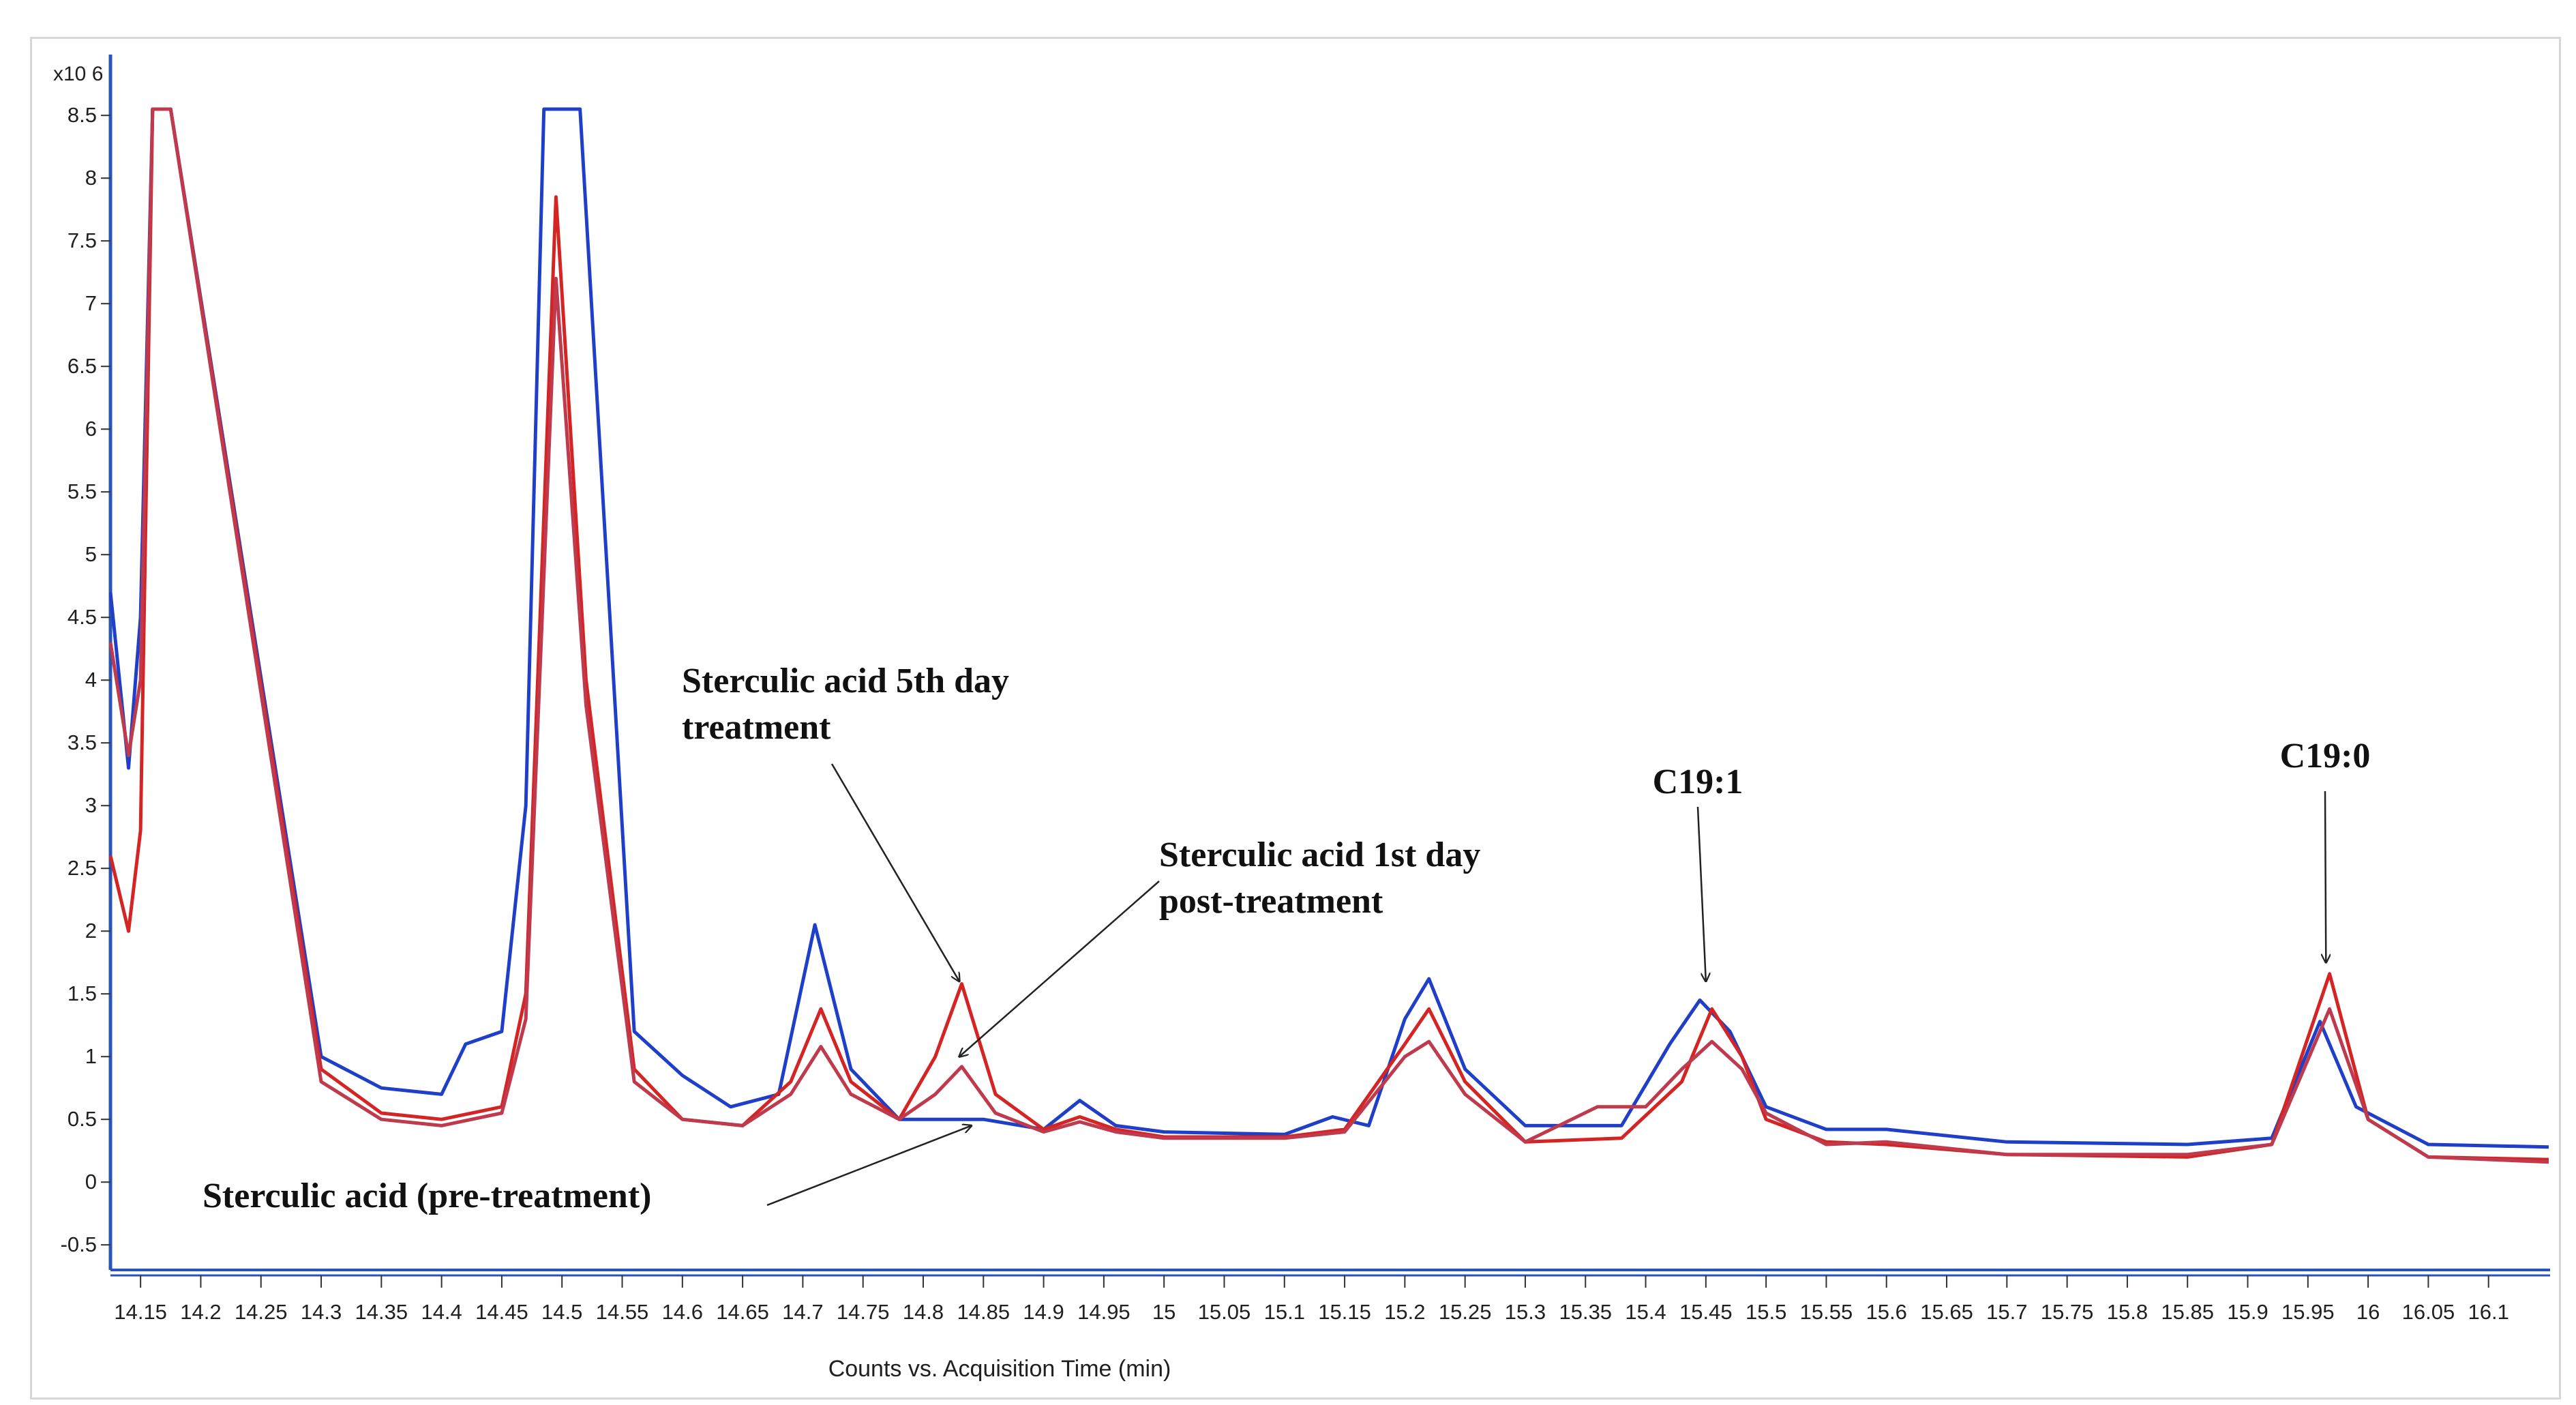 The height and width of the screenshot is (1405, 2576). What do you see at coordinates (91, 1056) in the screenshot?
I see `y-tick-label: 1` at bounding box center [91, 1056].